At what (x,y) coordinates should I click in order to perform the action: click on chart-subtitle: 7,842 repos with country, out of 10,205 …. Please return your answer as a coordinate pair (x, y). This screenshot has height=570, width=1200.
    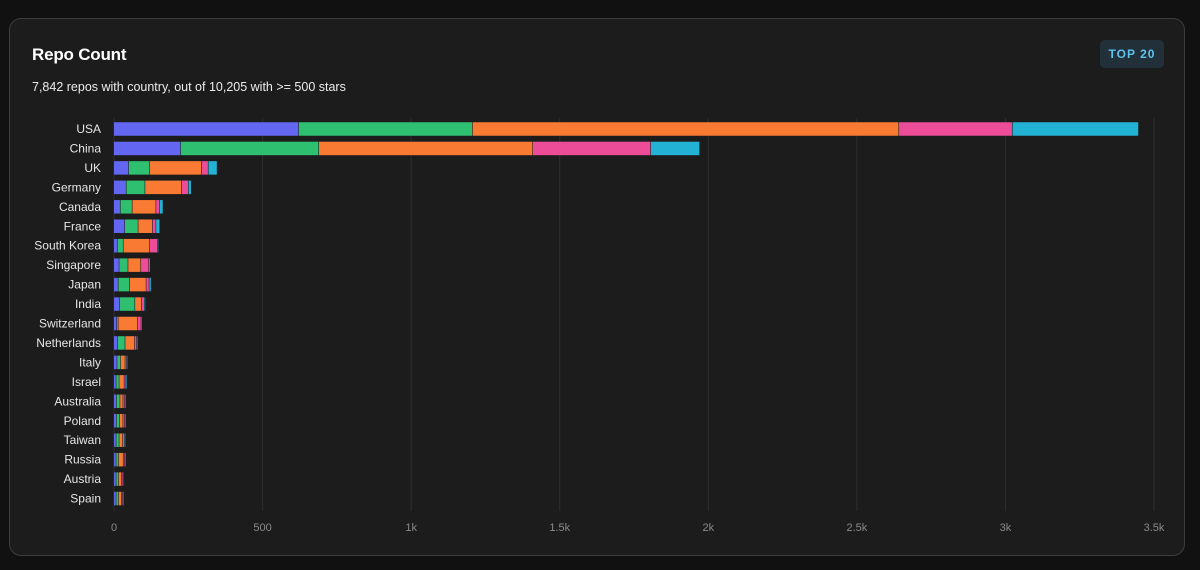
    Looking at the image, I should click on (189, 87).